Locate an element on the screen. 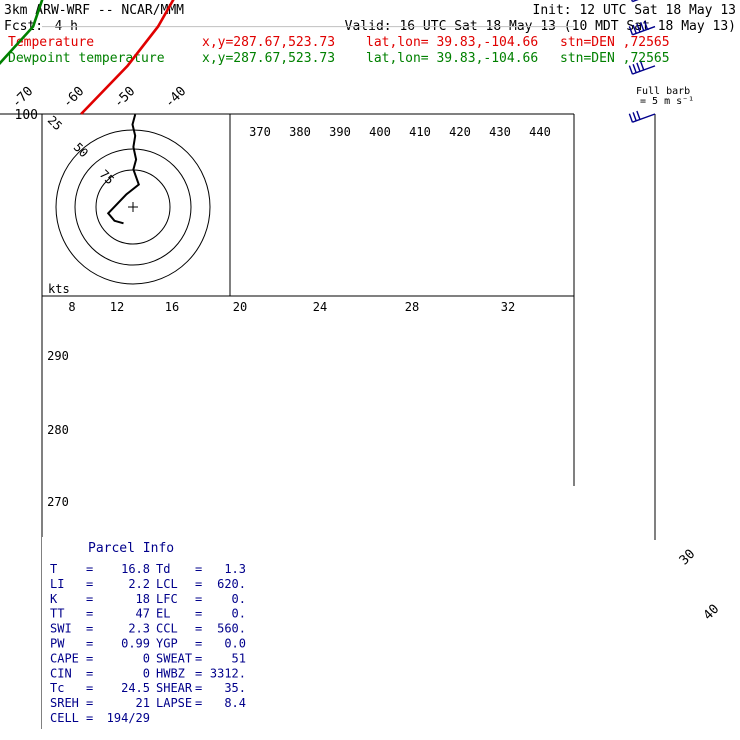  hodo-ring-label: 75 is located at coordinates (107, 177).